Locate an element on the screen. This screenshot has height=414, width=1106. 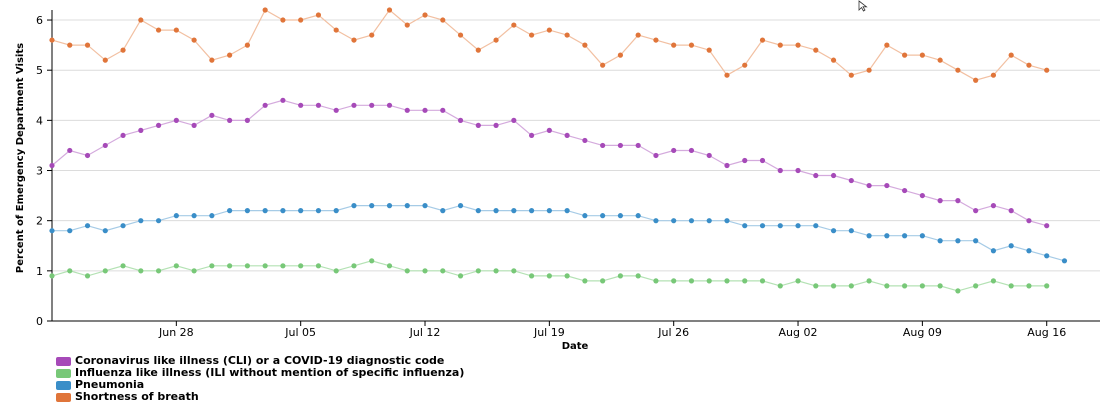
y-tick-label-5: 5 is located at coordinates (39, 70).